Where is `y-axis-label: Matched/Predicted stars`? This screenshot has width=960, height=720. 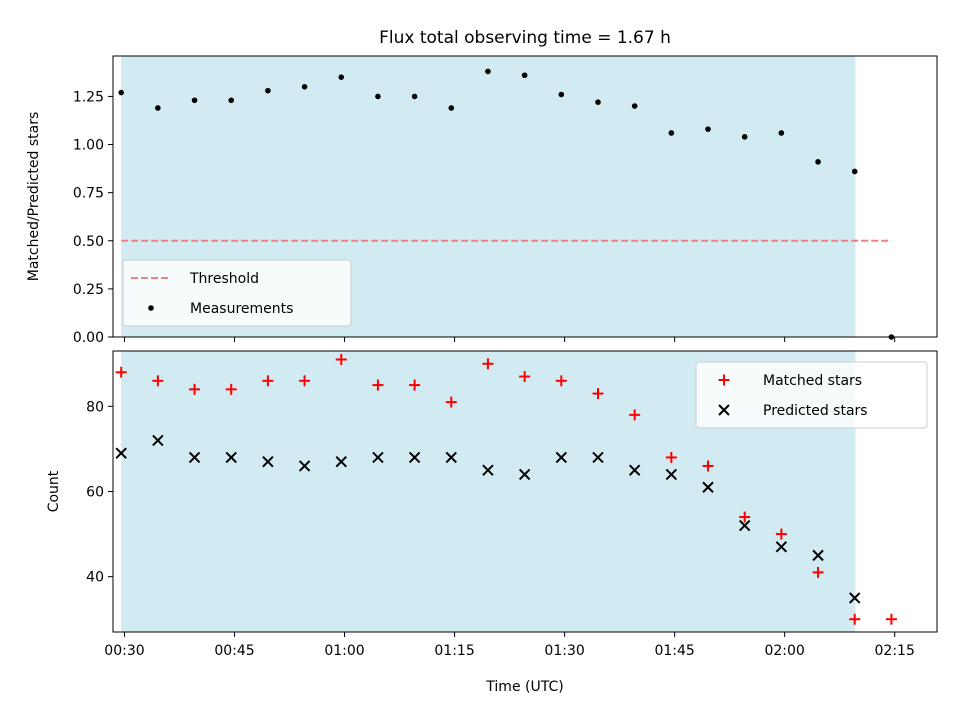 y-axis-label: Matched/Predicted stars is located at coordinates (34, 197).